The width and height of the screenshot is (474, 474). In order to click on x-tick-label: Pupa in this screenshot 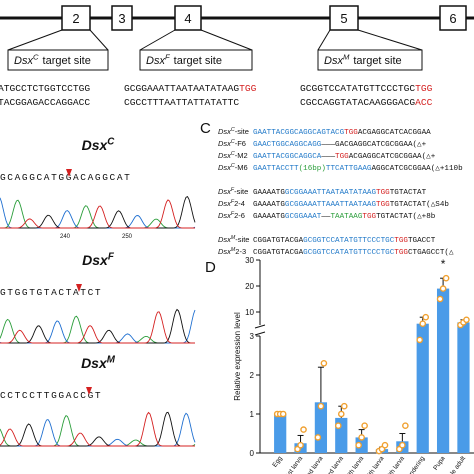, I will do `click(439, 463)`.